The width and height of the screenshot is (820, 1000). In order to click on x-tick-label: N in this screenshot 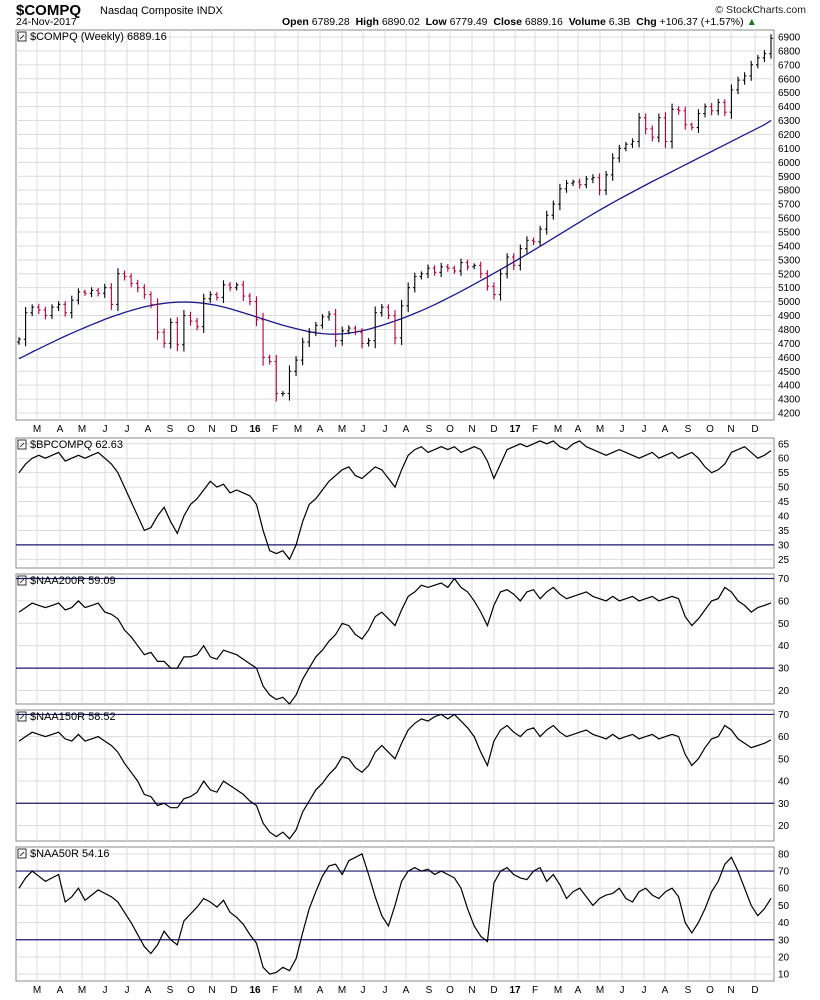, I will do `click(471, 990)`.